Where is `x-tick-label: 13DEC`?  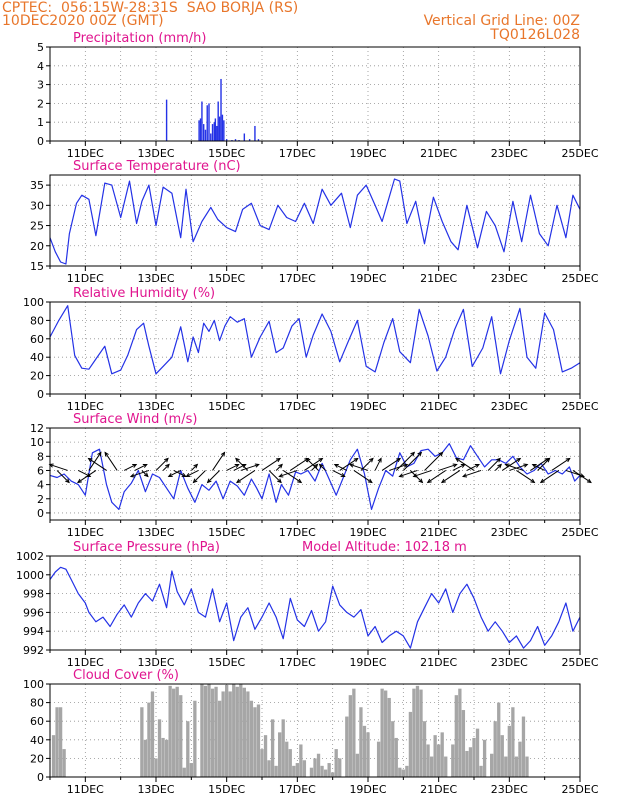
x-tick-label: 13DEC is located at coordinates (155, 153).